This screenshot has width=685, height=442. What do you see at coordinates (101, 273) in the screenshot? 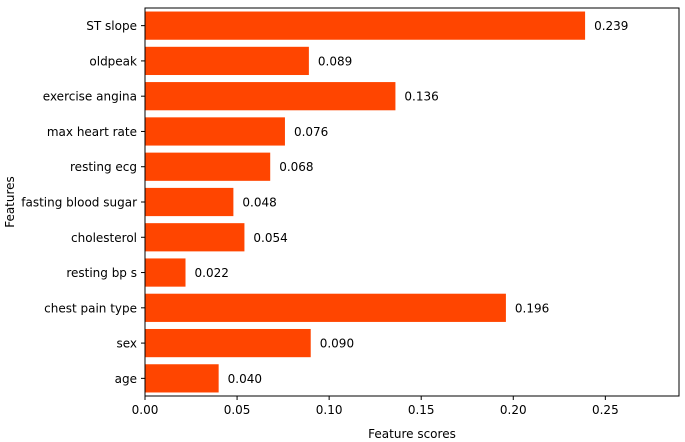
I see `y-tick-label: resting bp s` at bounding box center [101, 273].